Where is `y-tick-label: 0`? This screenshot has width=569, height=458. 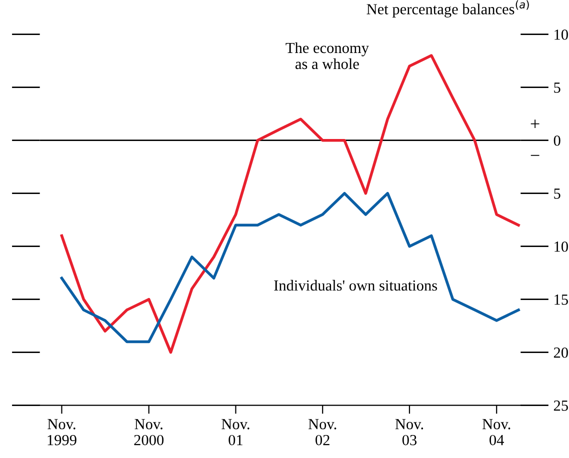
y-tick-label: 0 is located at coordinates (557, 140).